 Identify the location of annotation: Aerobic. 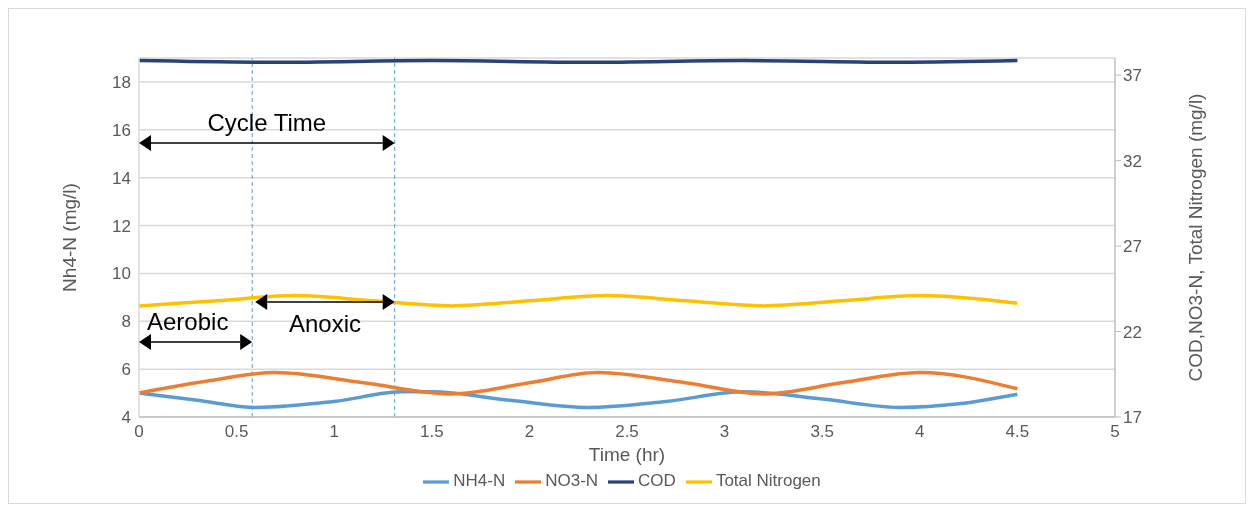
(188, 321).